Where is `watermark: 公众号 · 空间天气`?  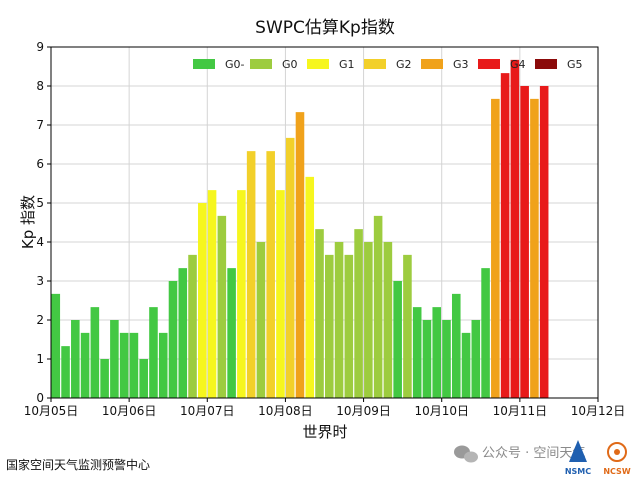
watermark: 公众号 · 空间天气 is located at coordinates (533, 453).